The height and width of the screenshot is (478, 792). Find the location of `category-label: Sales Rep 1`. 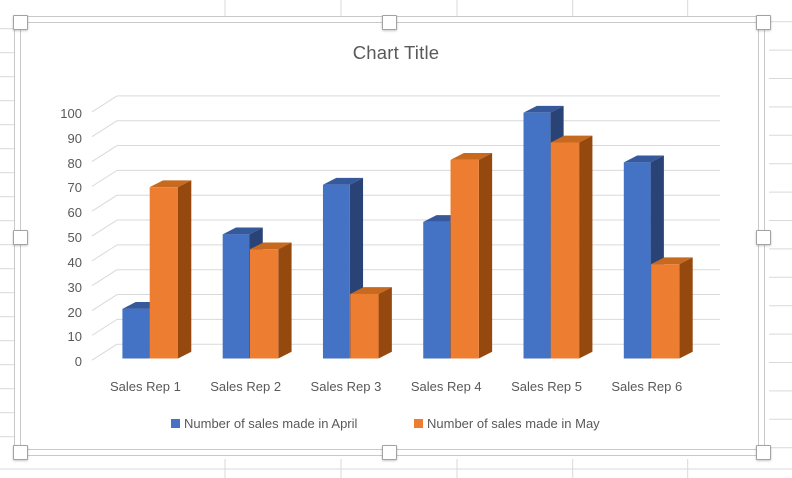

category-label: Sales Rep 1 is located at coordinates (145, 386).